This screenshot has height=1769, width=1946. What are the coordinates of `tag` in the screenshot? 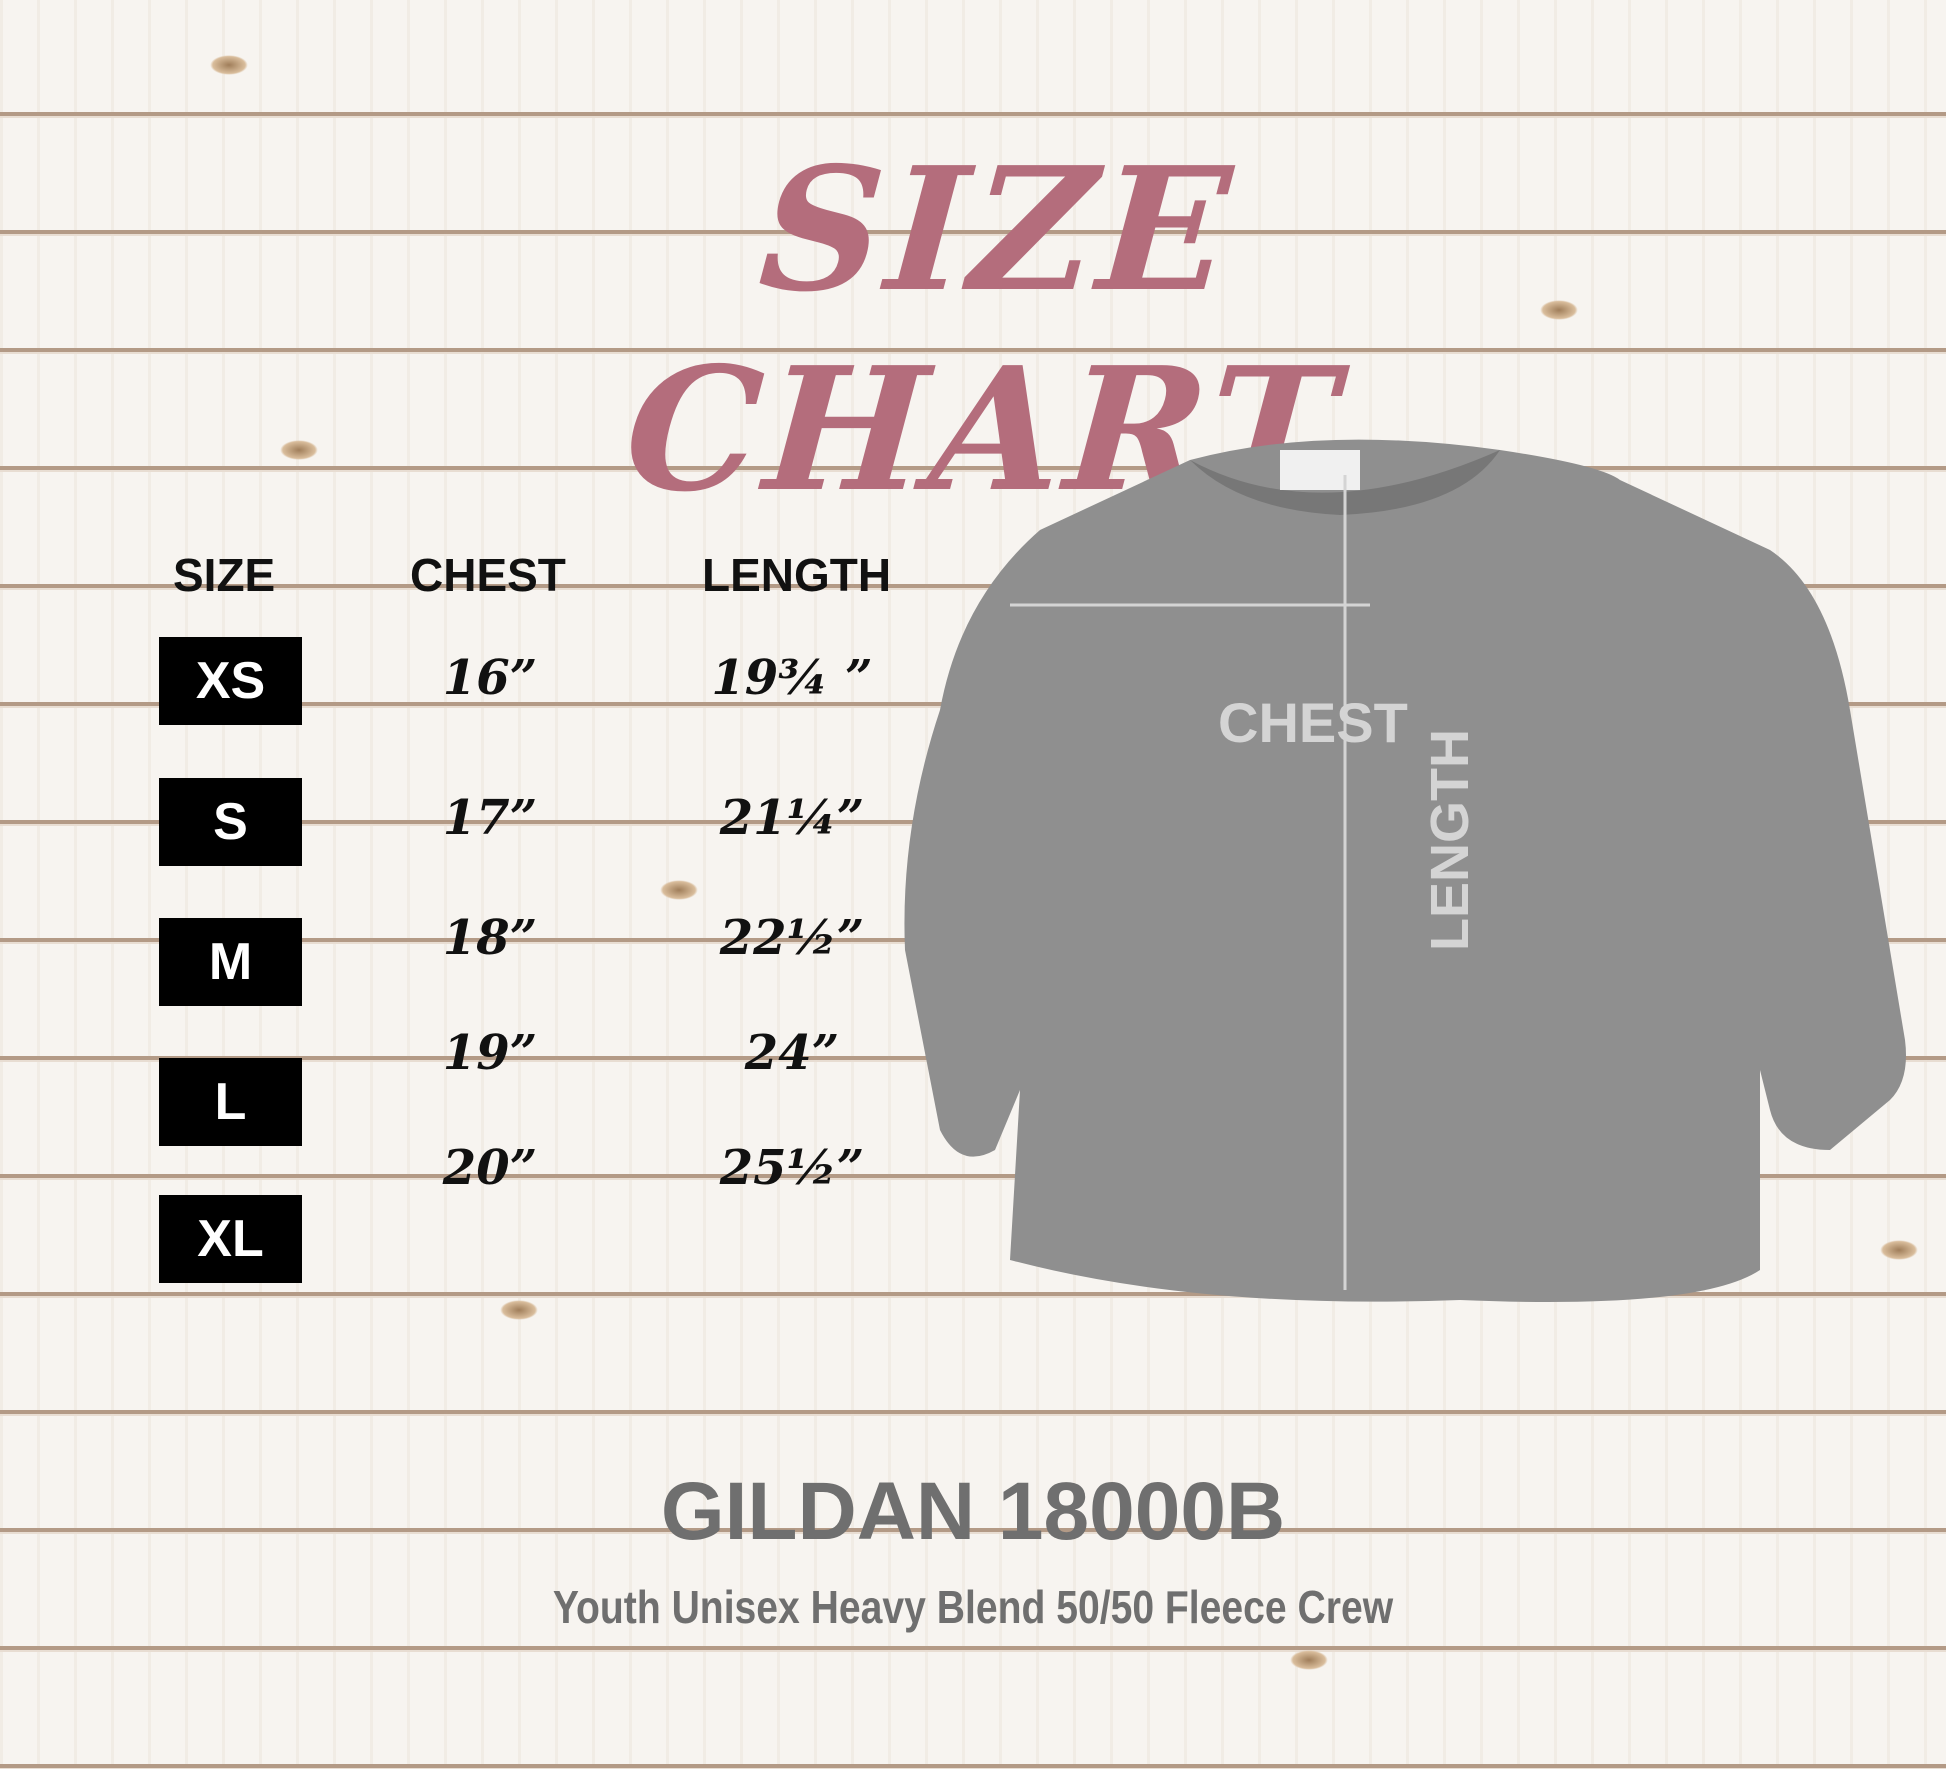 It's located at (1320, 470).